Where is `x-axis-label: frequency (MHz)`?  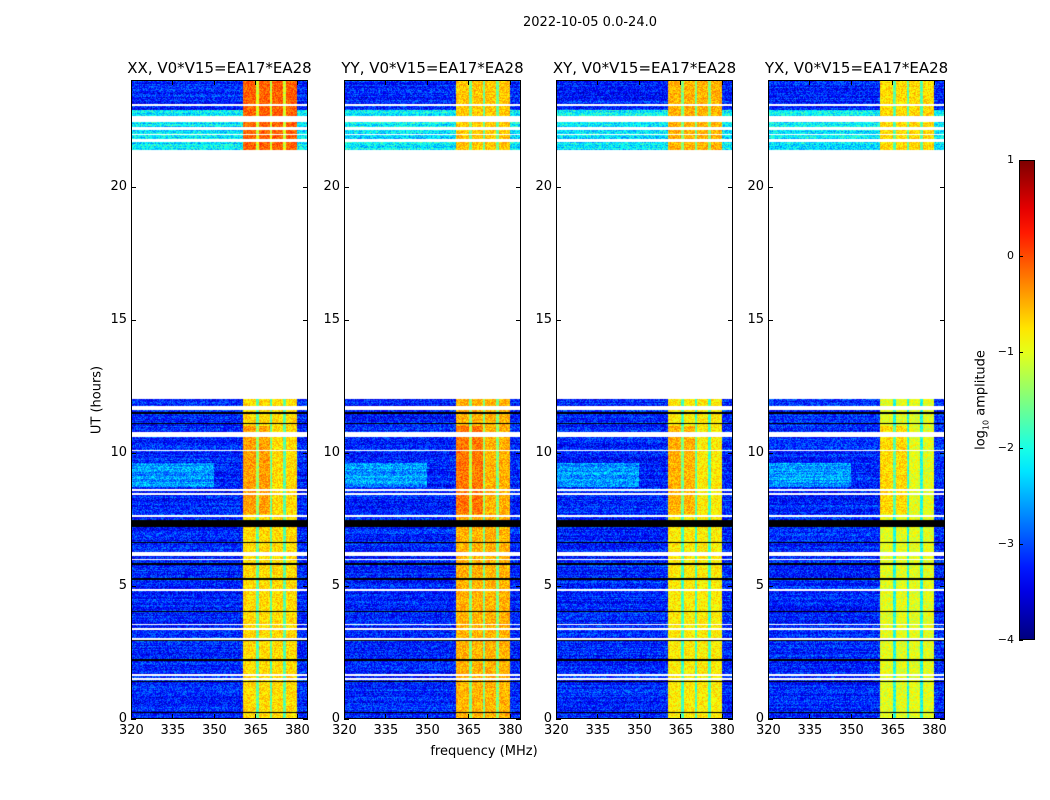 x-axis-label: frequency (MHz) is located at coordinates (484, 751).